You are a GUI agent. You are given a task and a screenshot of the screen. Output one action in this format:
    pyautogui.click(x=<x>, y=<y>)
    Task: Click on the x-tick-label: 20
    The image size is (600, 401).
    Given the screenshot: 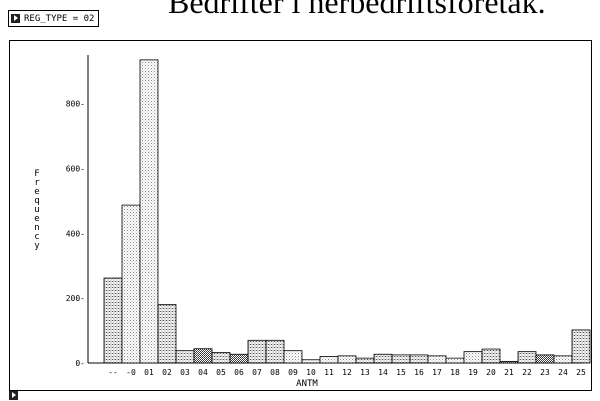 What is the action you would take?
    pyautogui.click(x=491, y=372)
    